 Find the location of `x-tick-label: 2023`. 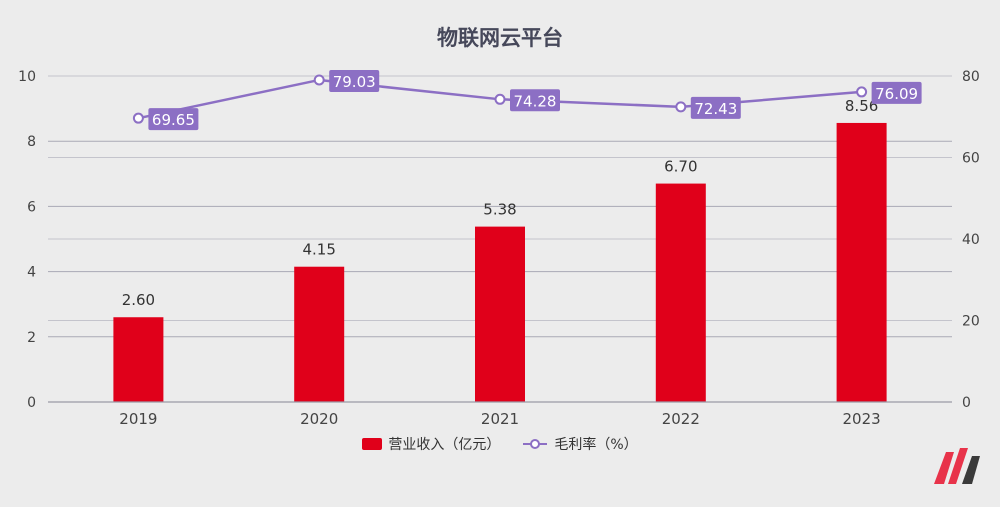

x-tick-label: 2023 is located at coordinates (862, 419).